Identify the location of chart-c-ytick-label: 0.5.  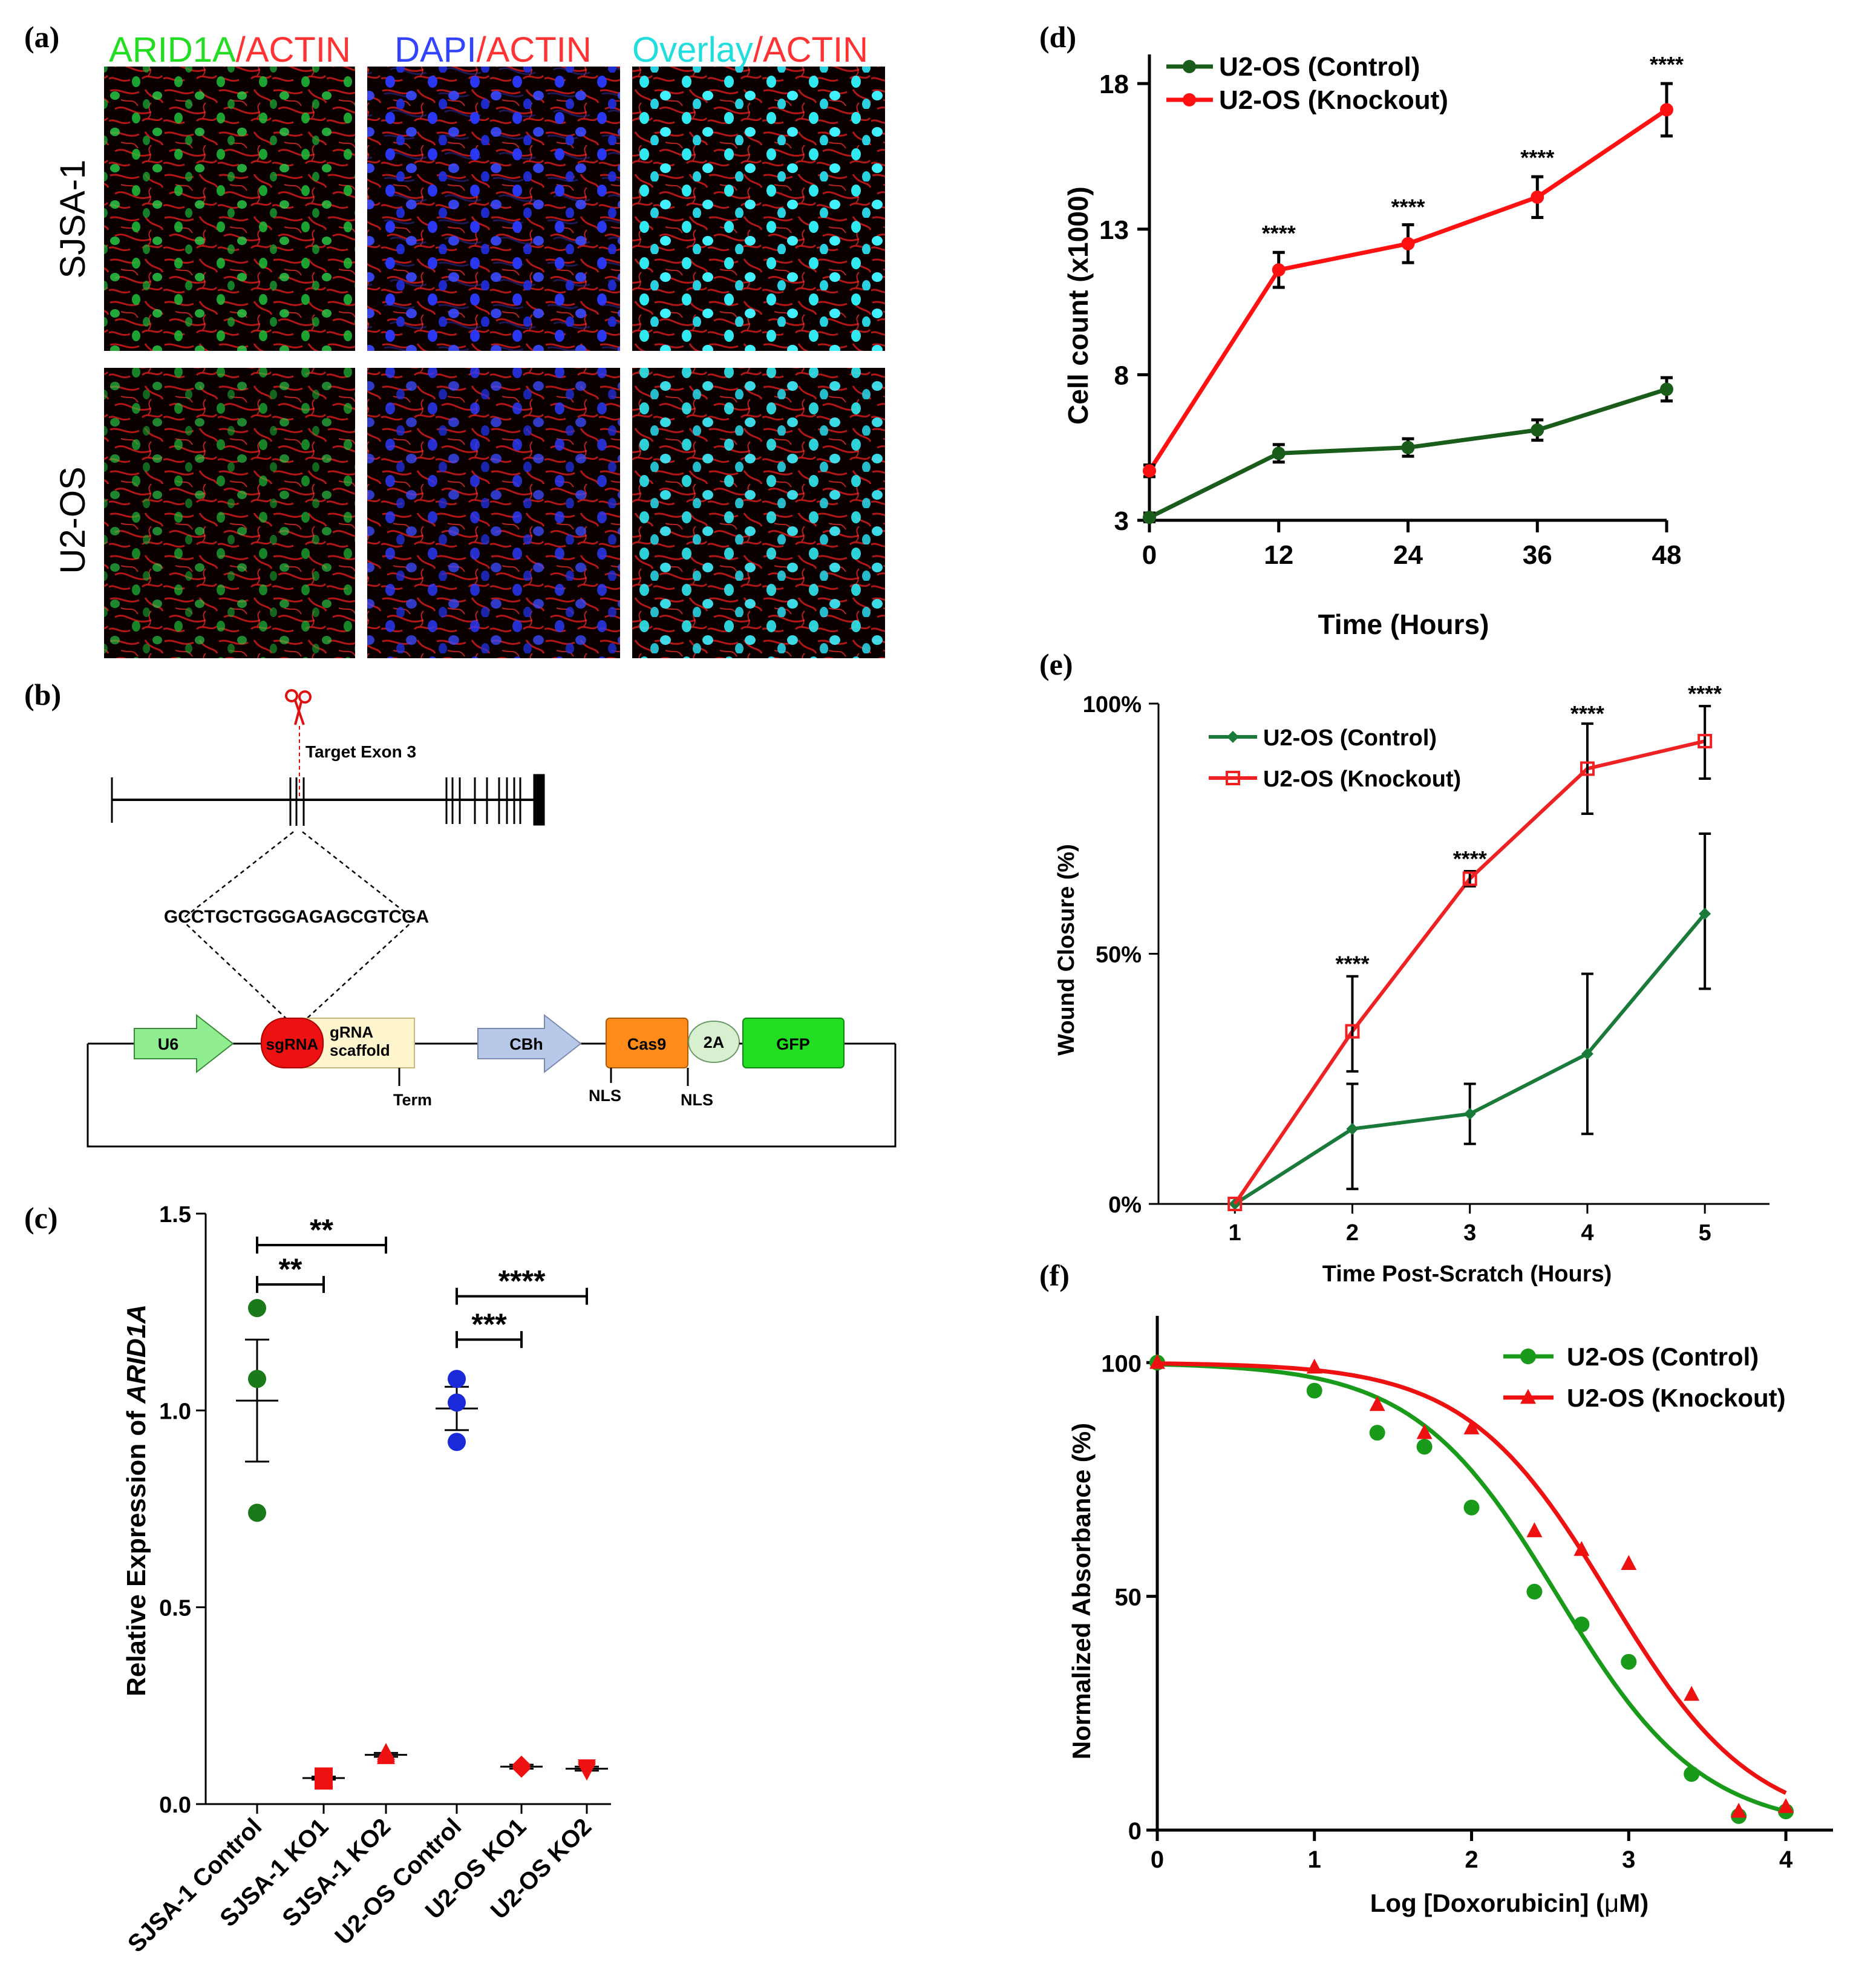
(175, 1609).